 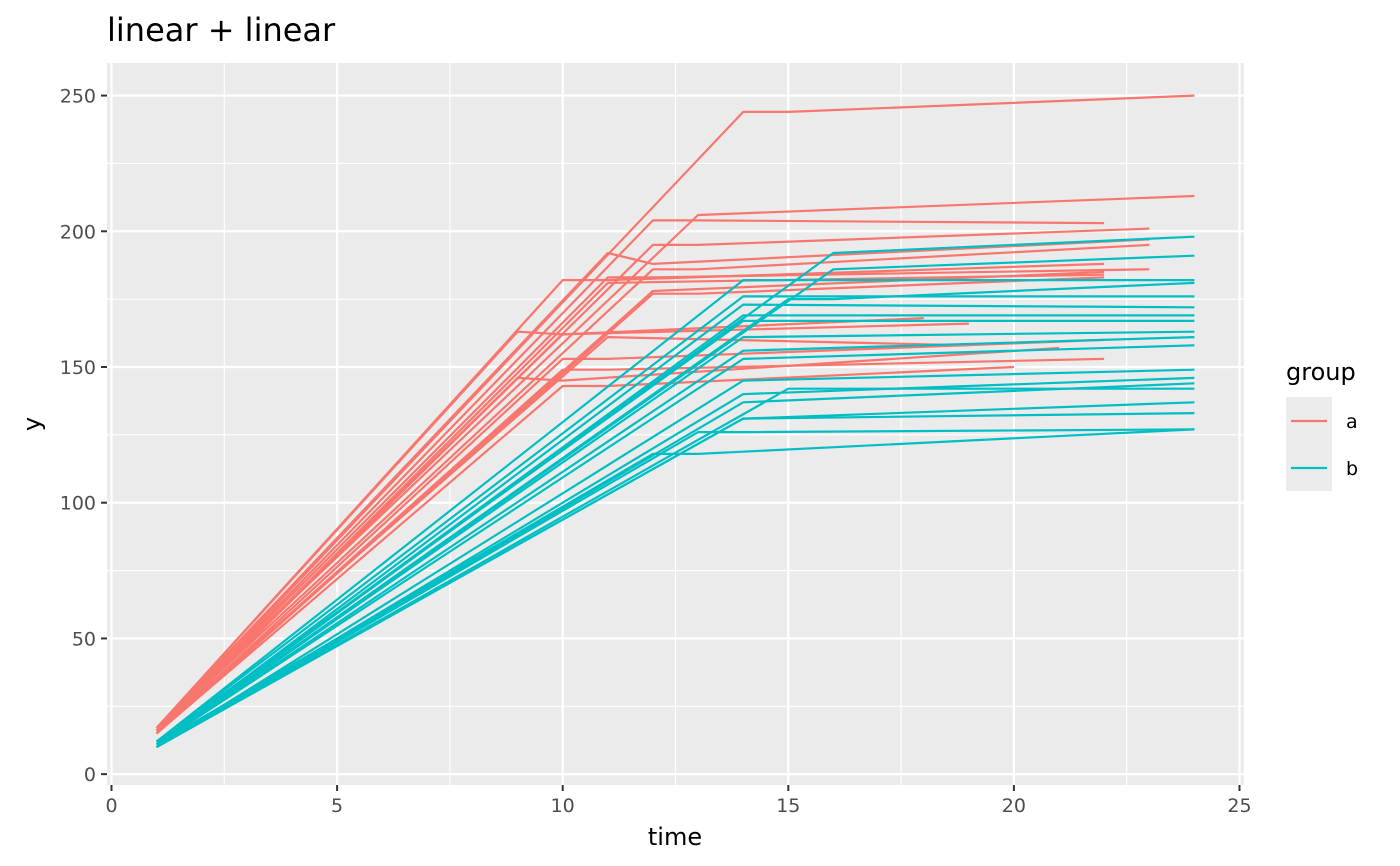 What do you see at coordinates (78, 504) in the screenshot?
I see `y-tick-label: 100` at bounding box center [78, 504].